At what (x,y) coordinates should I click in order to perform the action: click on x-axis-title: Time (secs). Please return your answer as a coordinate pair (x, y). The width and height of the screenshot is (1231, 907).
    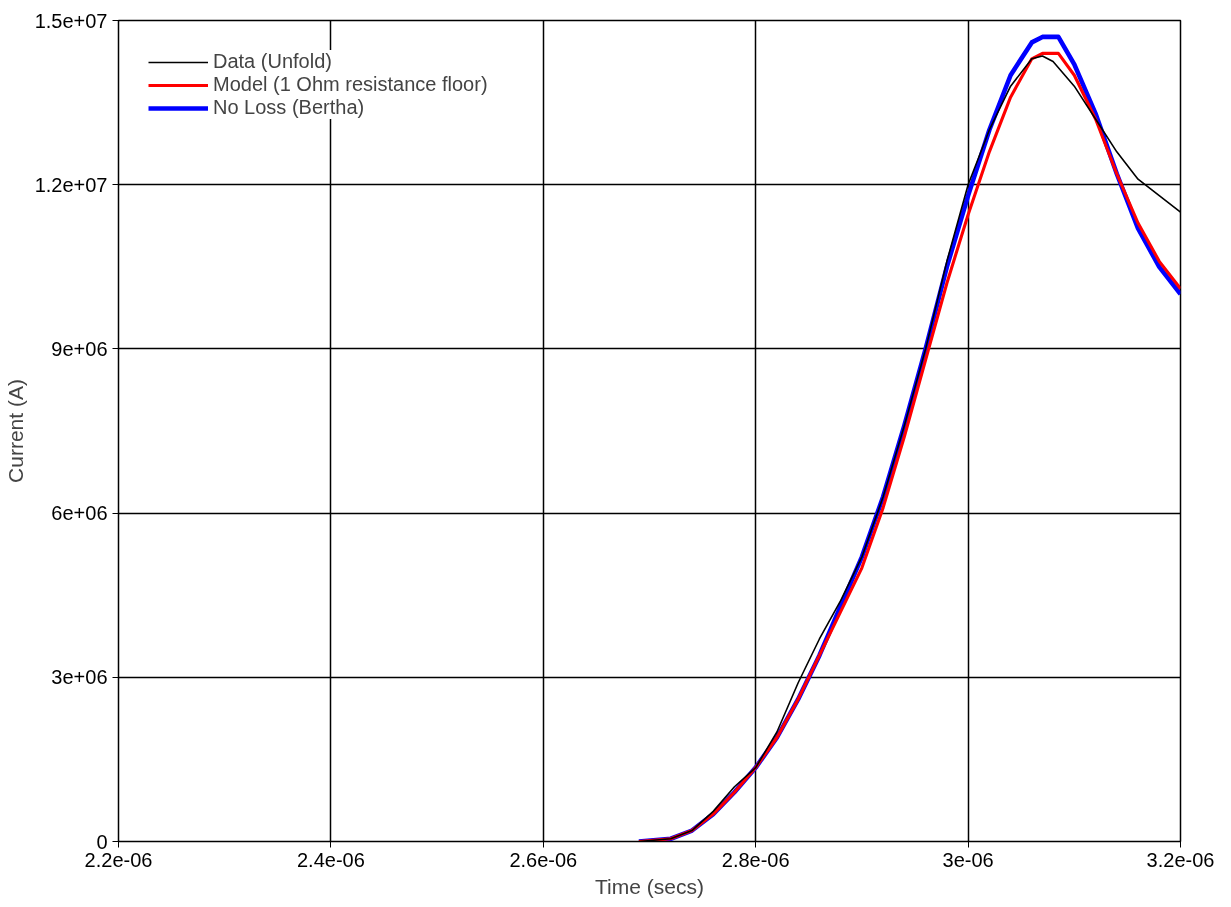
    Looking at the image, I should click on (649, 886).